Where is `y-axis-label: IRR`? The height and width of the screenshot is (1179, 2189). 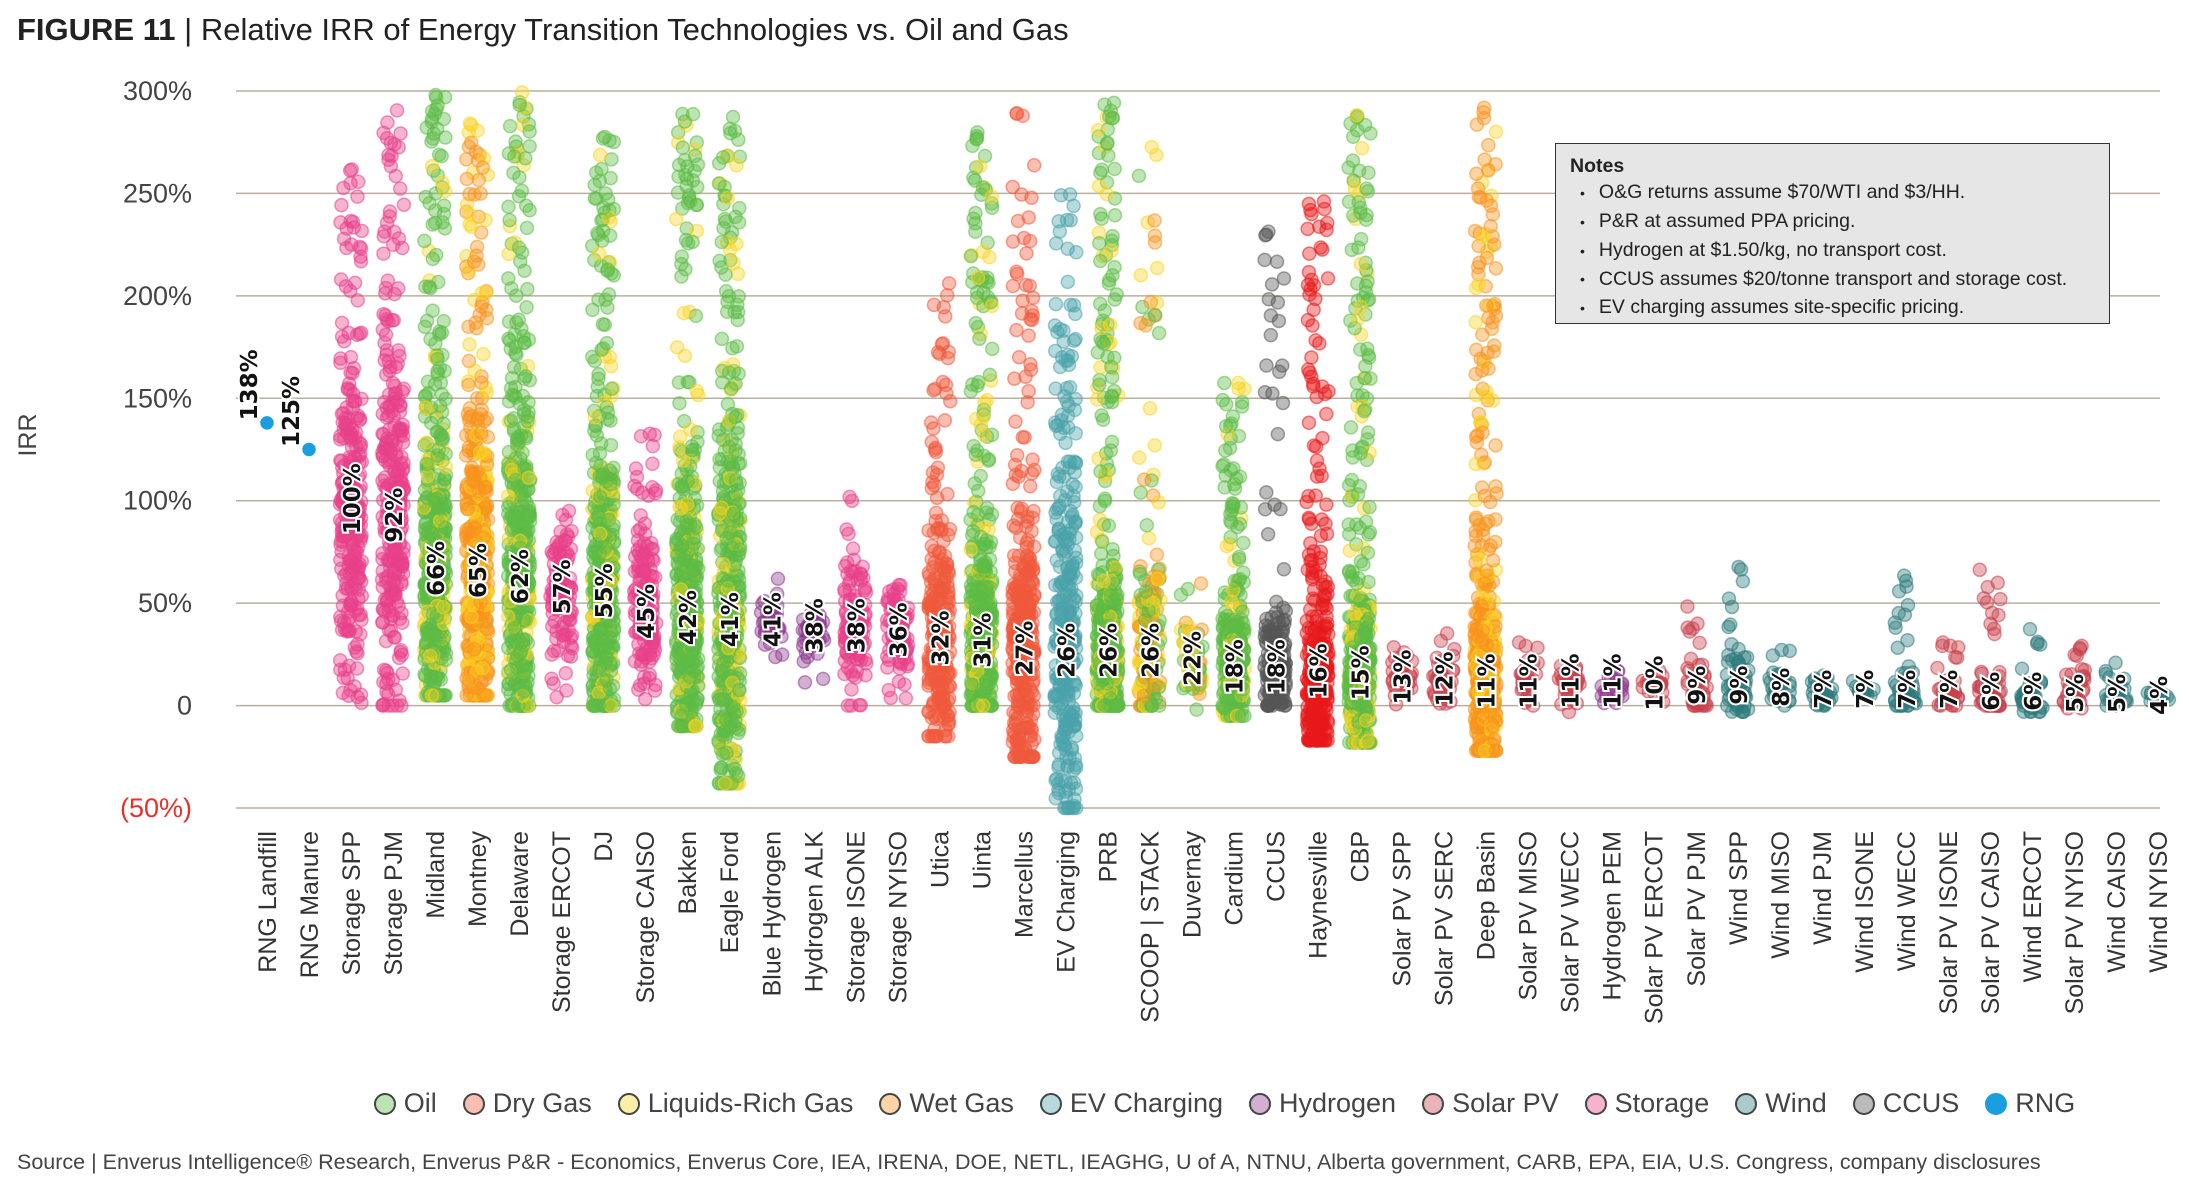
y-axis-label: IRR is located at coordinates (28, 434).